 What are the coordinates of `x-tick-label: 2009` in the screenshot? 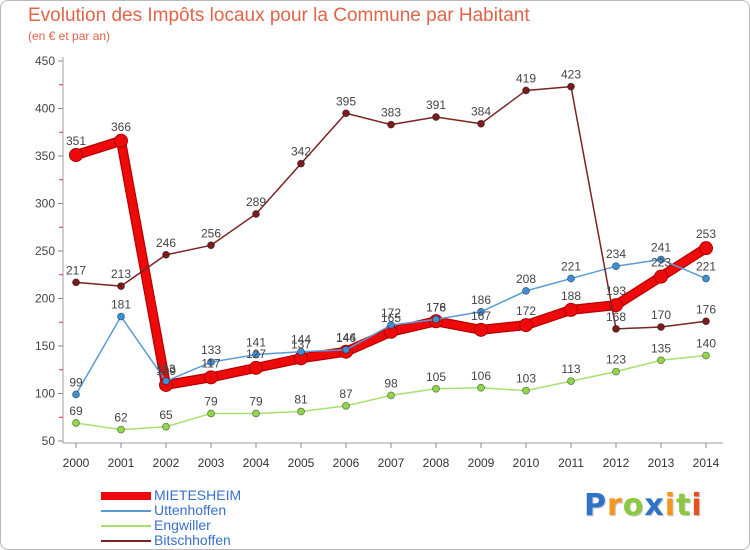 It's located at (481, 463).